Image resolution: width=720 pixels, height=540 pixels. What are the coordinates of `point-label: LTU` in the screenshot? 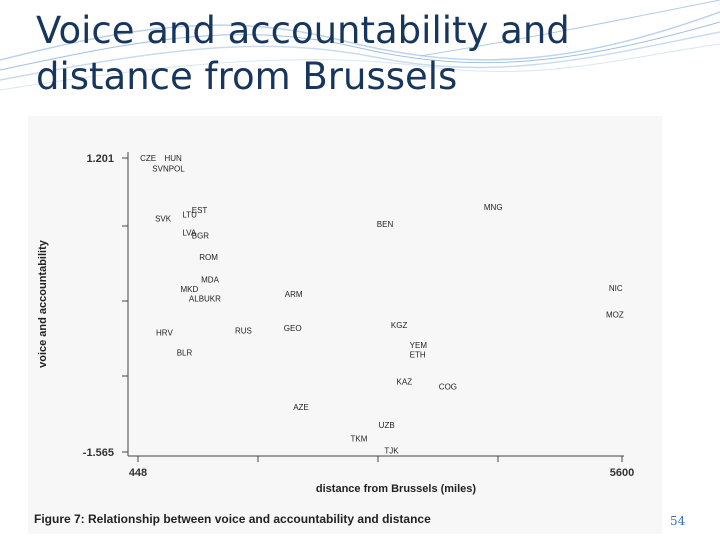 It's located at (189, 214).